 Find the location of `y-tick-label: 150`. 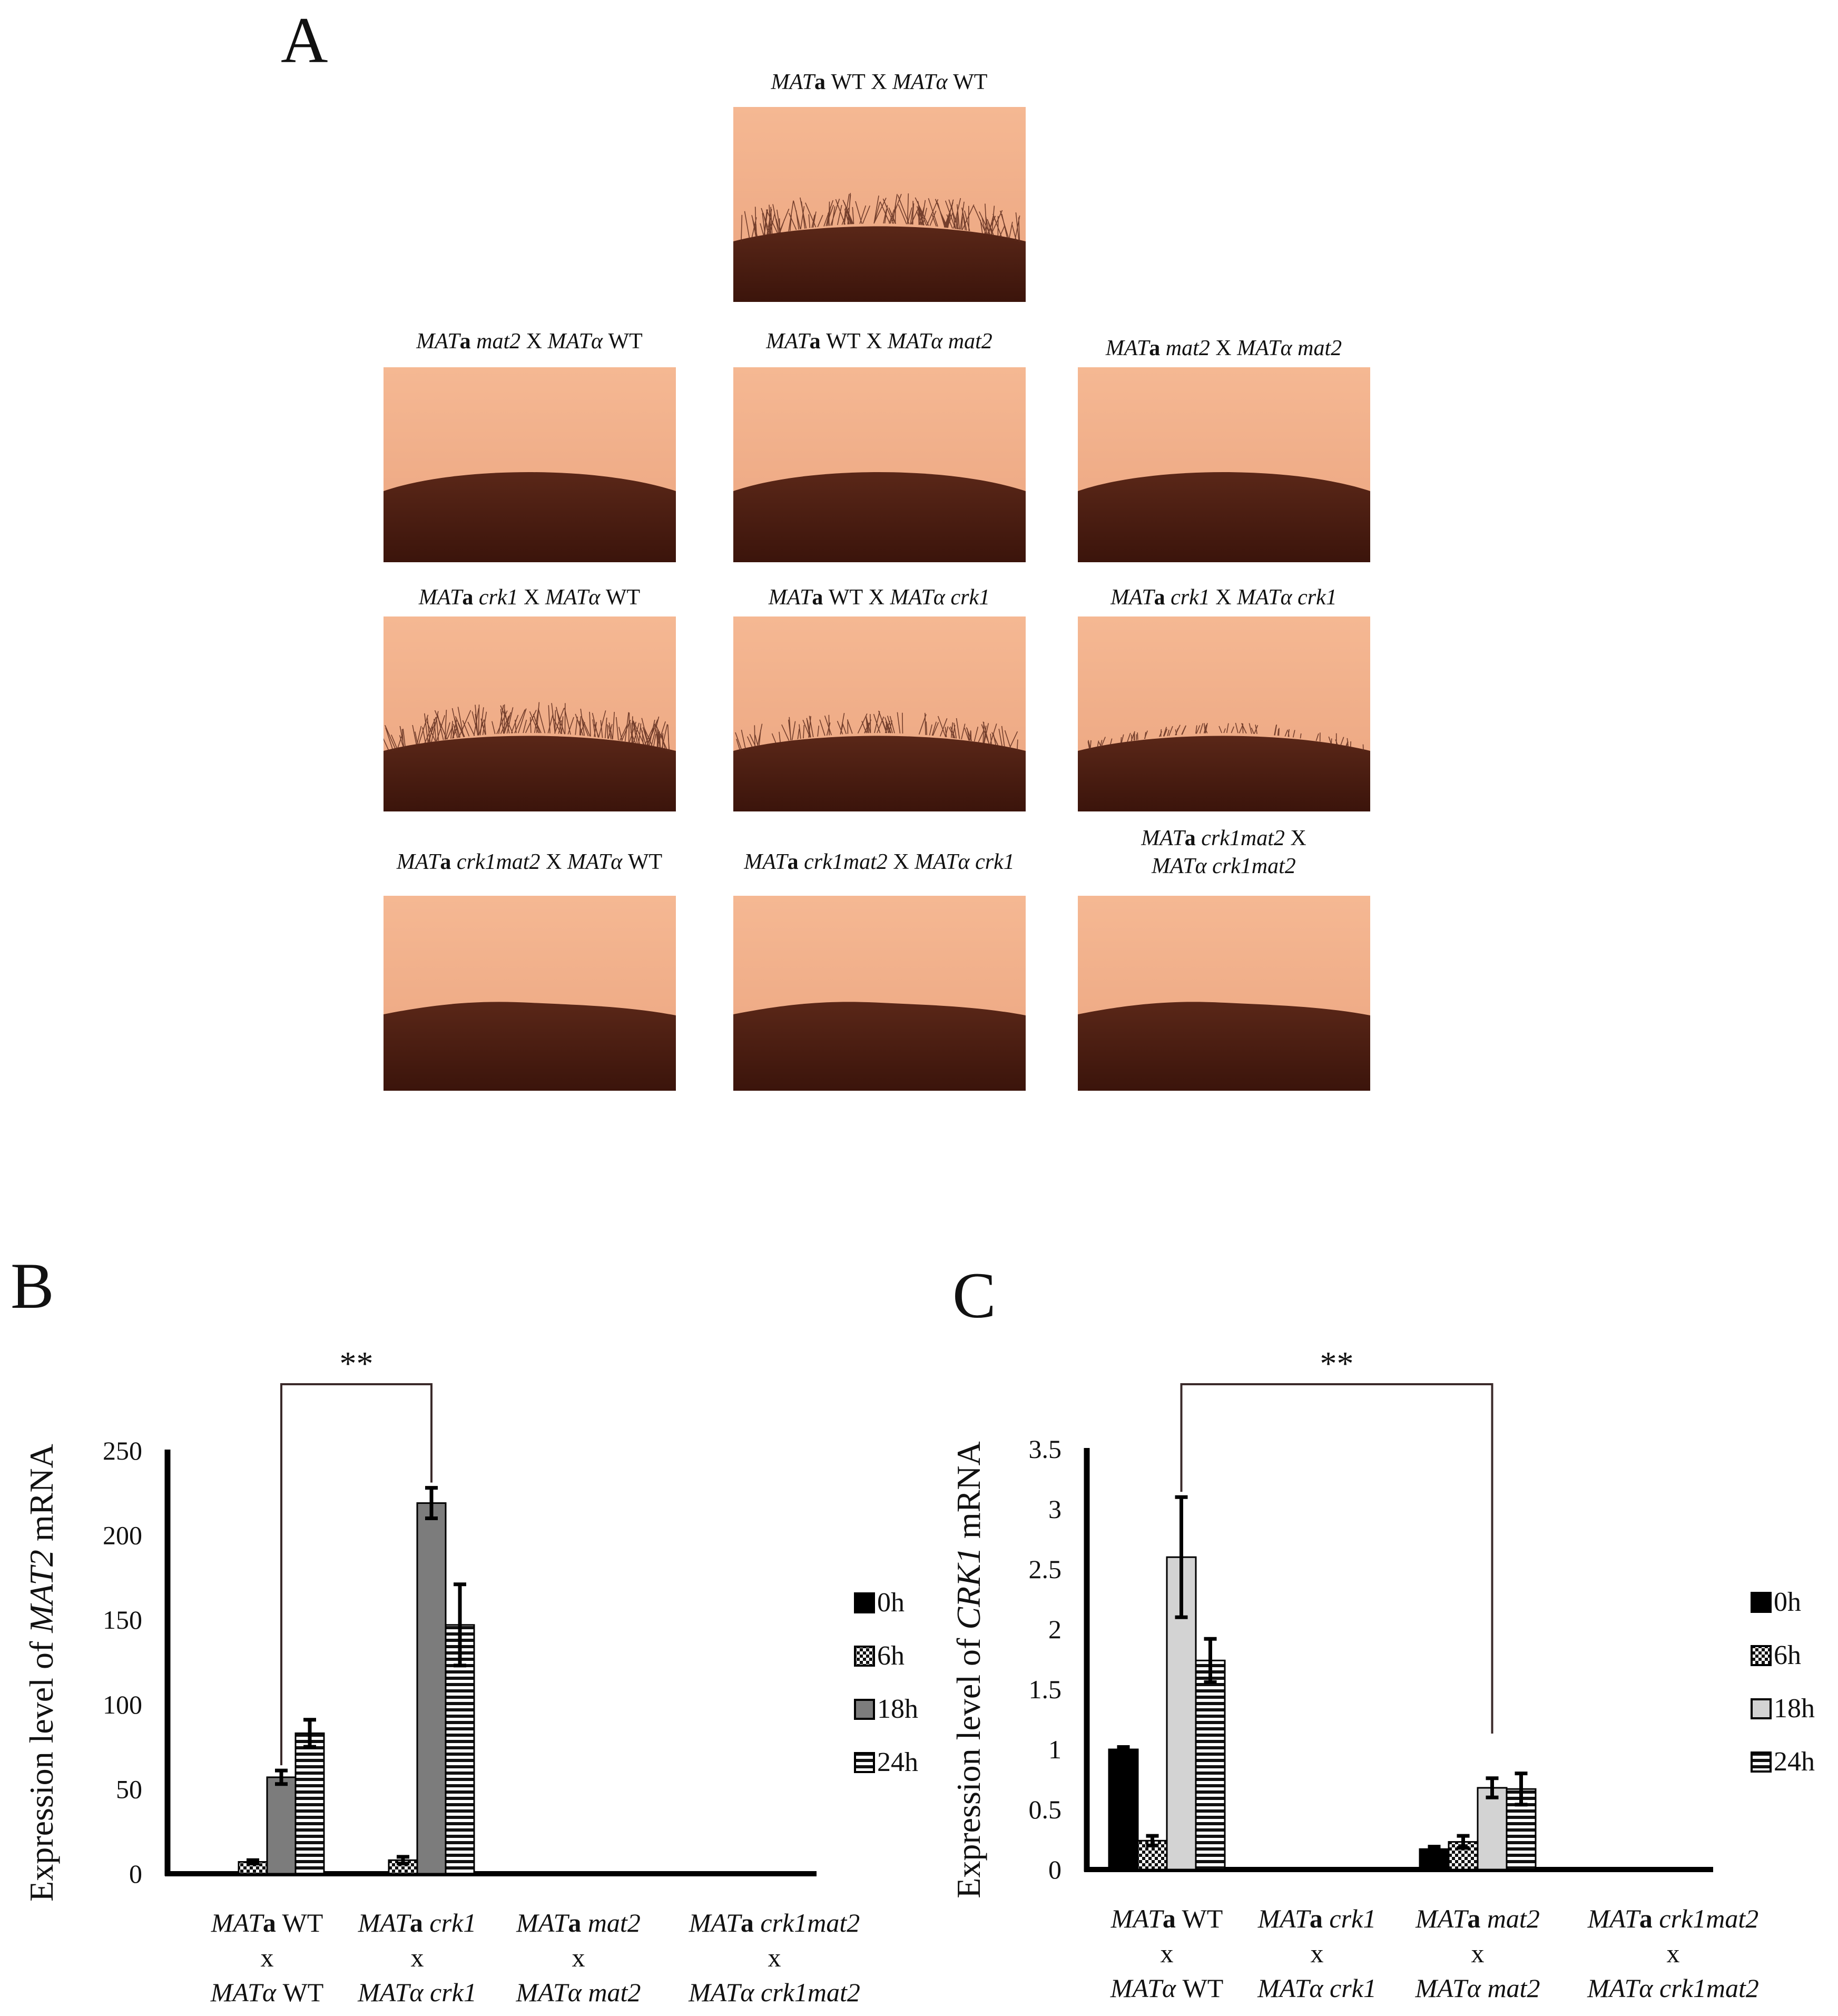

y-tick-label: 150 is located at coordinates (122, 1620).